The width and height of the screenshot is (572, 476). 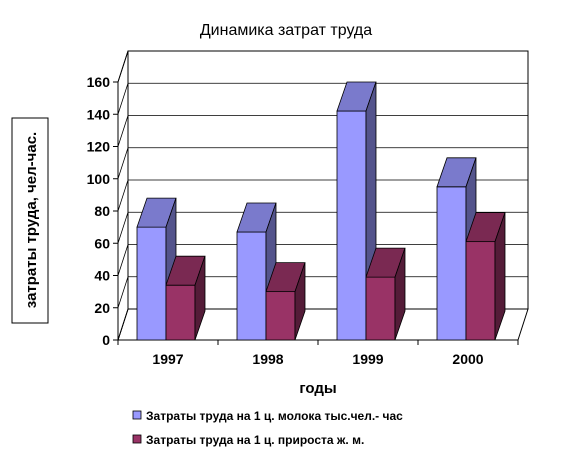 What do you see at coordinates (367, 359) in the screenshot?
I see `x-tick-label: 1999` at bounding box center [367, 359].